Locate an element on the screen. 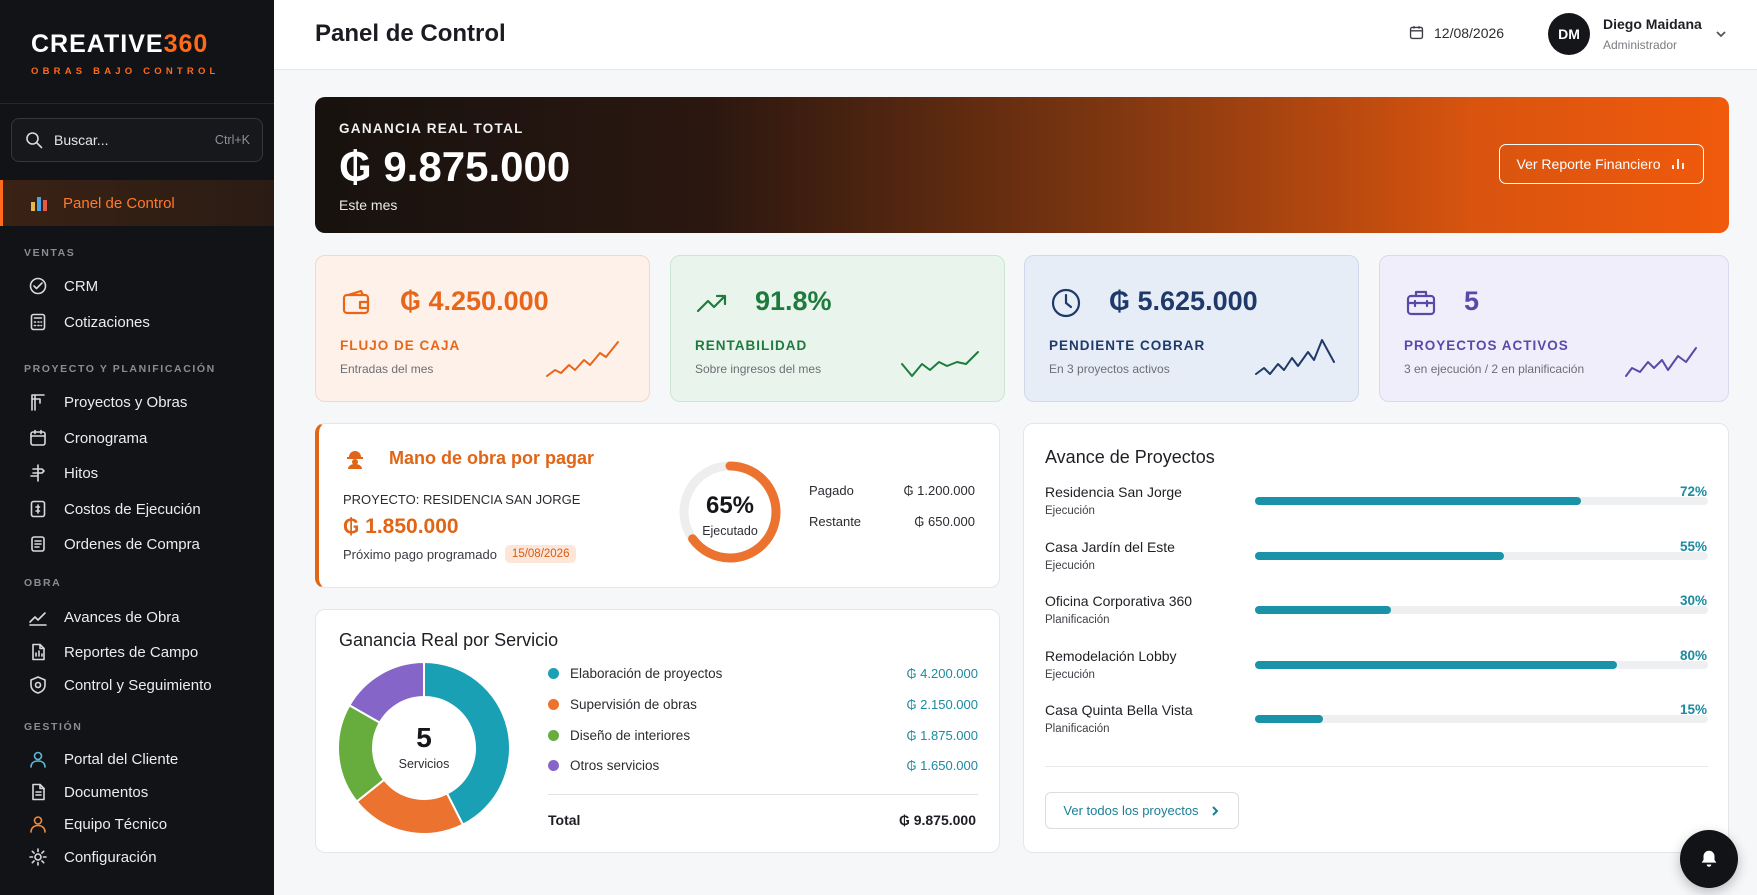 This screenshot has height=895, width=1757. sidebar-item-ordenes: Ordenes de Compra is located at coordinates (114, 544).